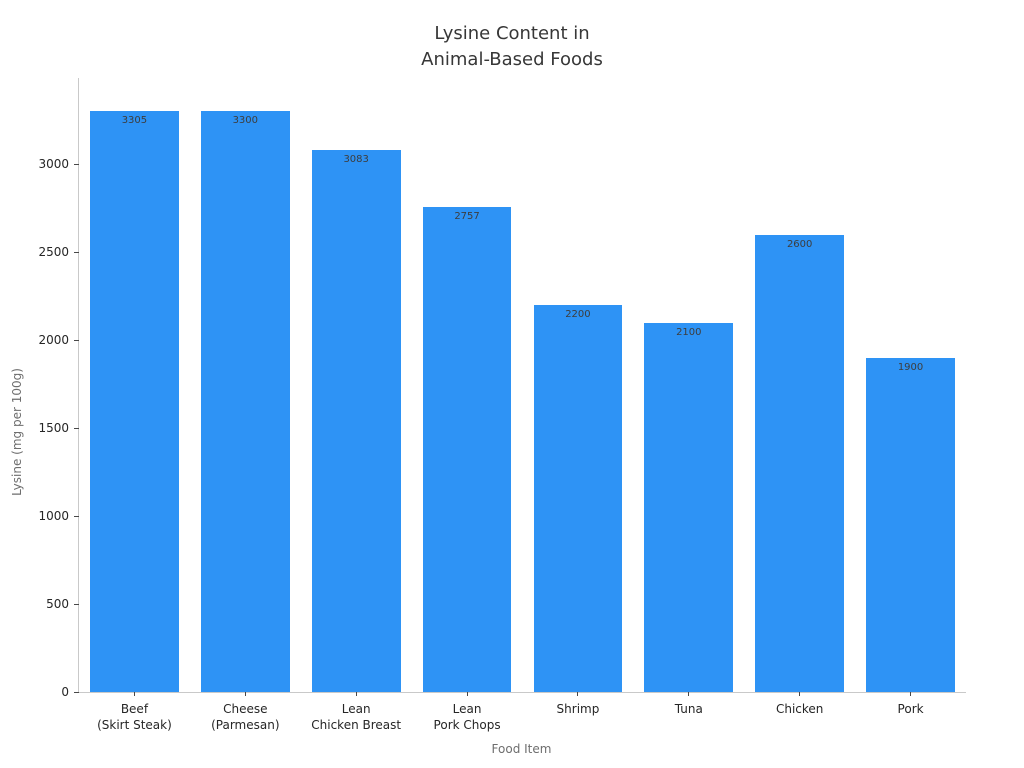 This screenshot has width=1024, height=768. Describe the element at coordinates (521, 749) in the screenshot. I see `x-axis-label: Food Item` at that location.